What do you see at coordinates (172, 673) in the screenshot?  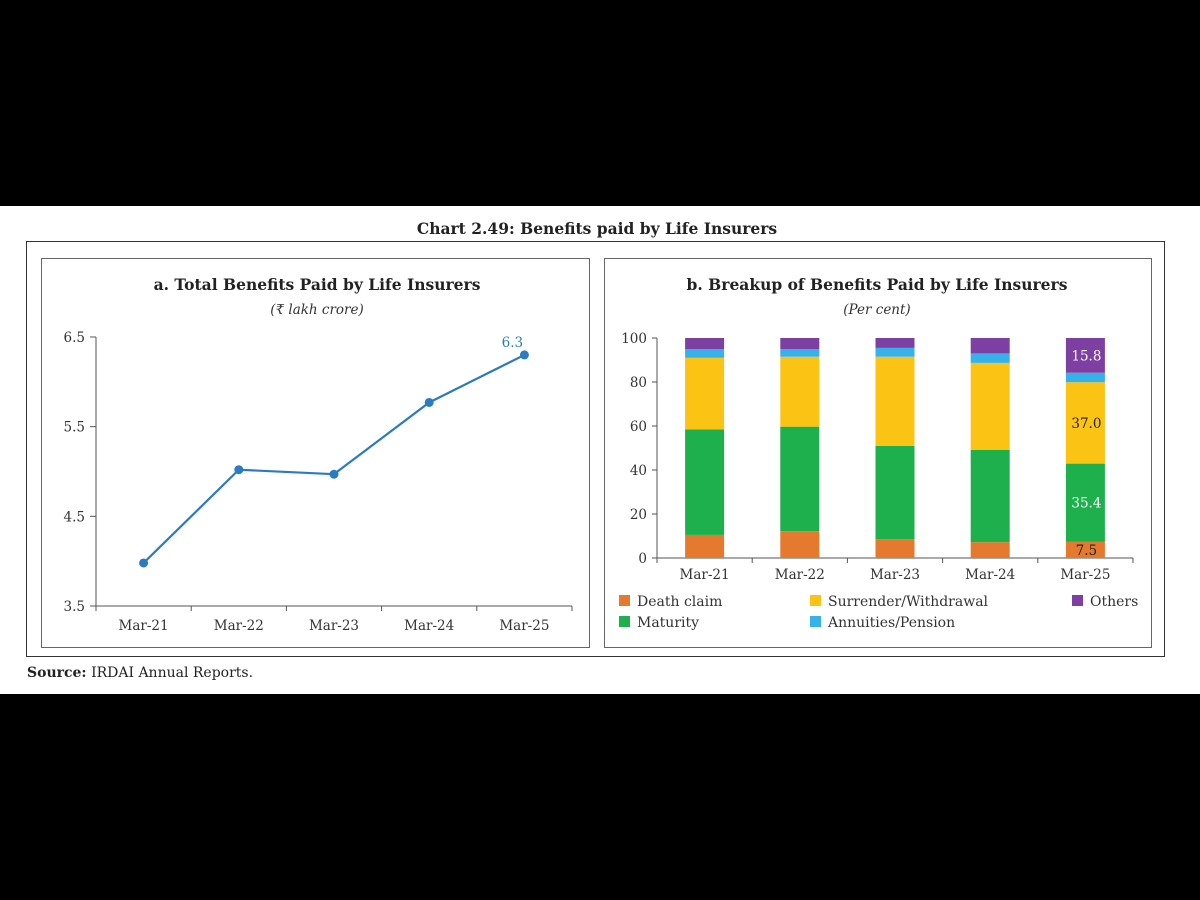 I see `source-text: IRDAI Annual Reports.` at bounding box center [172, 673].